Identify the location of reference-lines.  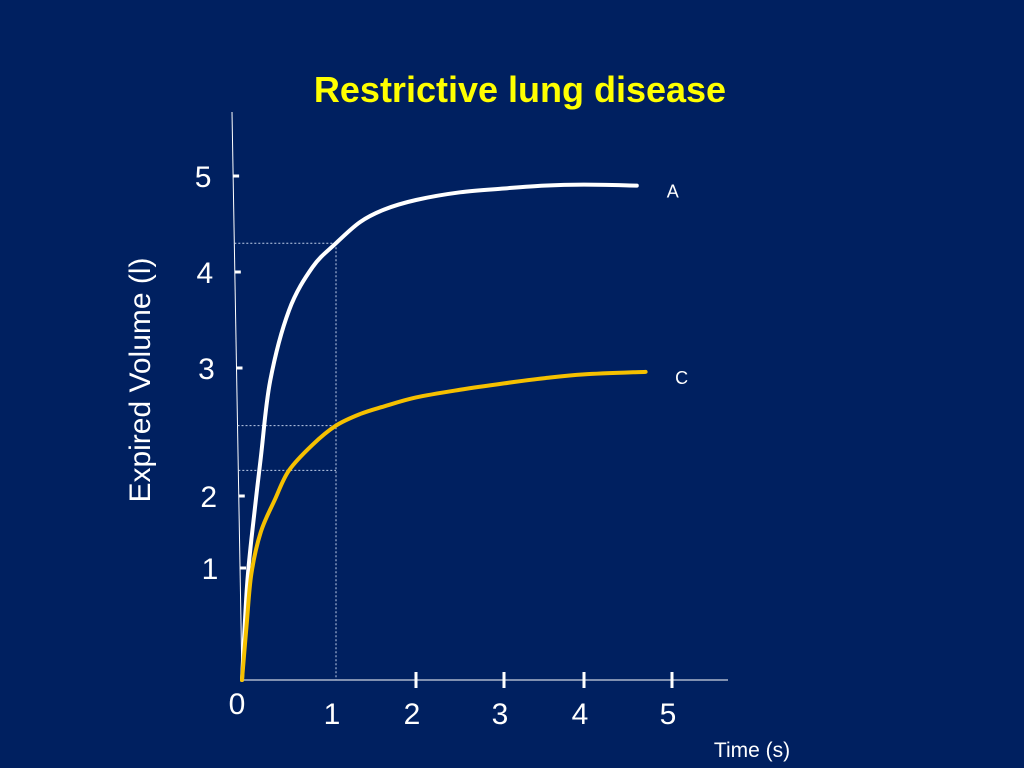
(285, 461).